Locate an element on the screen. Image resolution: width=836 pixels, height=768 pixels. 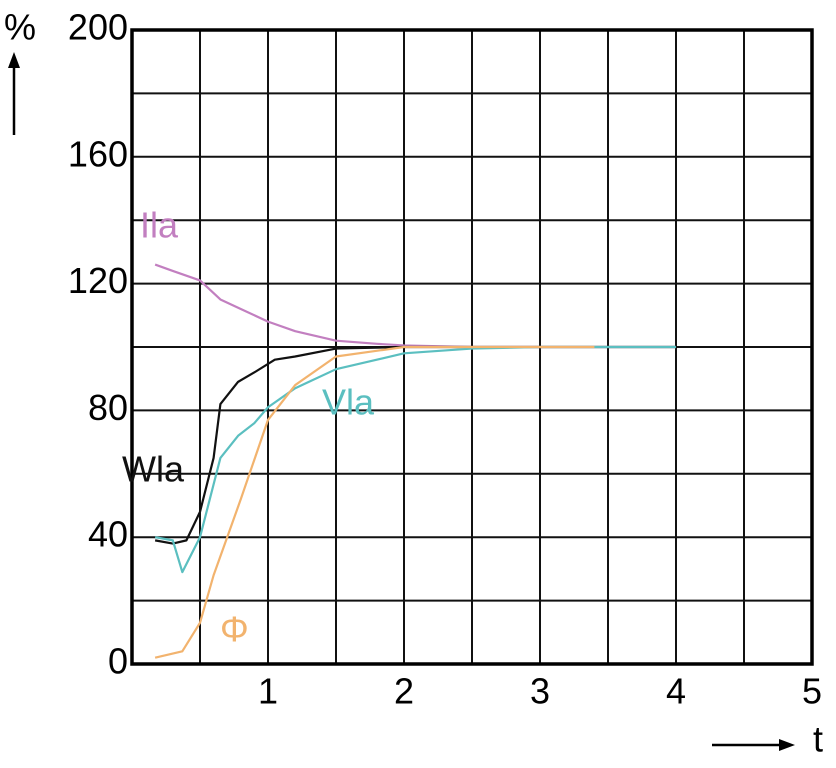
x-tick-label: 5 is located at coordinates (812, 691).